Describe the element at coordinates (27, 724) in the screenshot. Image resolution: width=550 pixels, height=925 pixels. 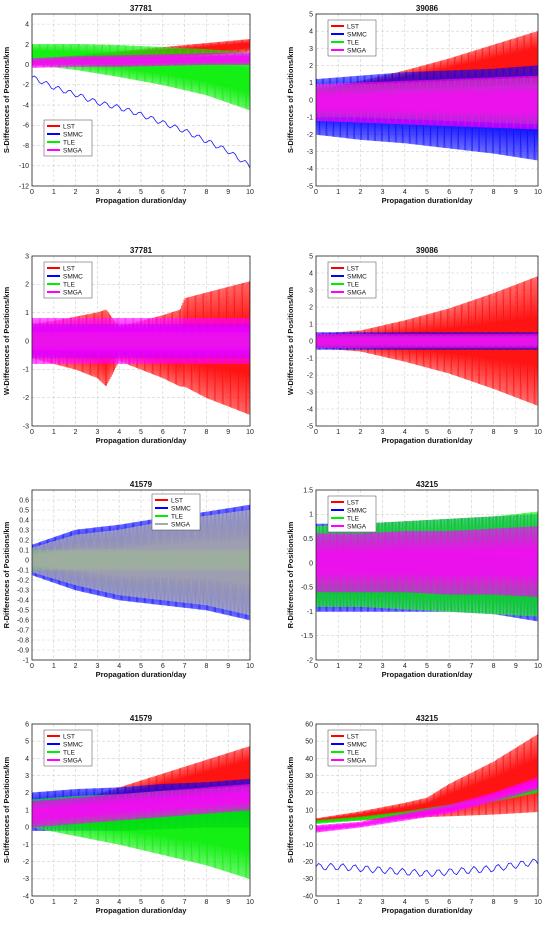
I see `y-tick-label: 6` at that location.